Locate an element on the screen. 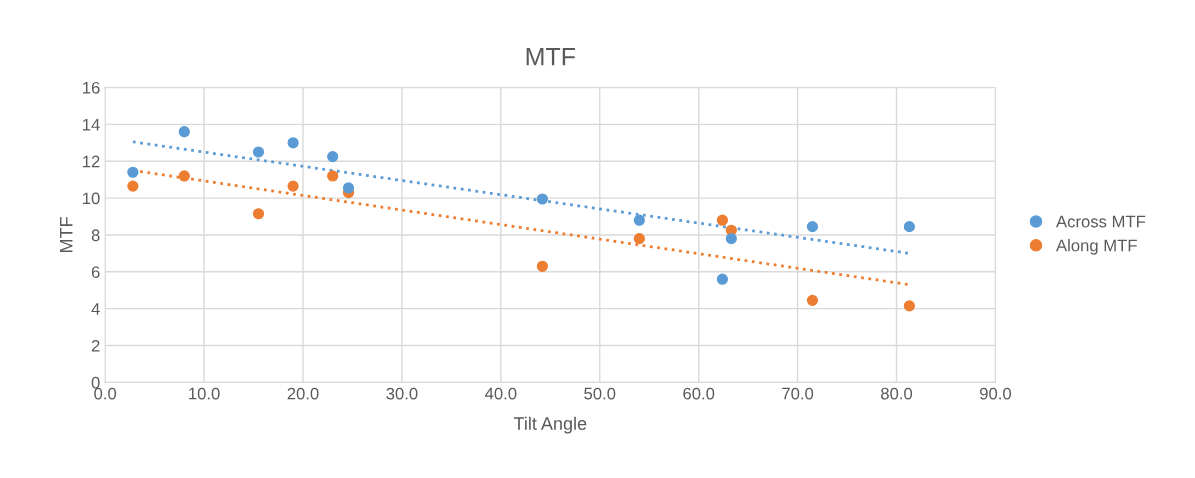  x-axis-title: Tilt Angle is located at coordinates (550, 425).